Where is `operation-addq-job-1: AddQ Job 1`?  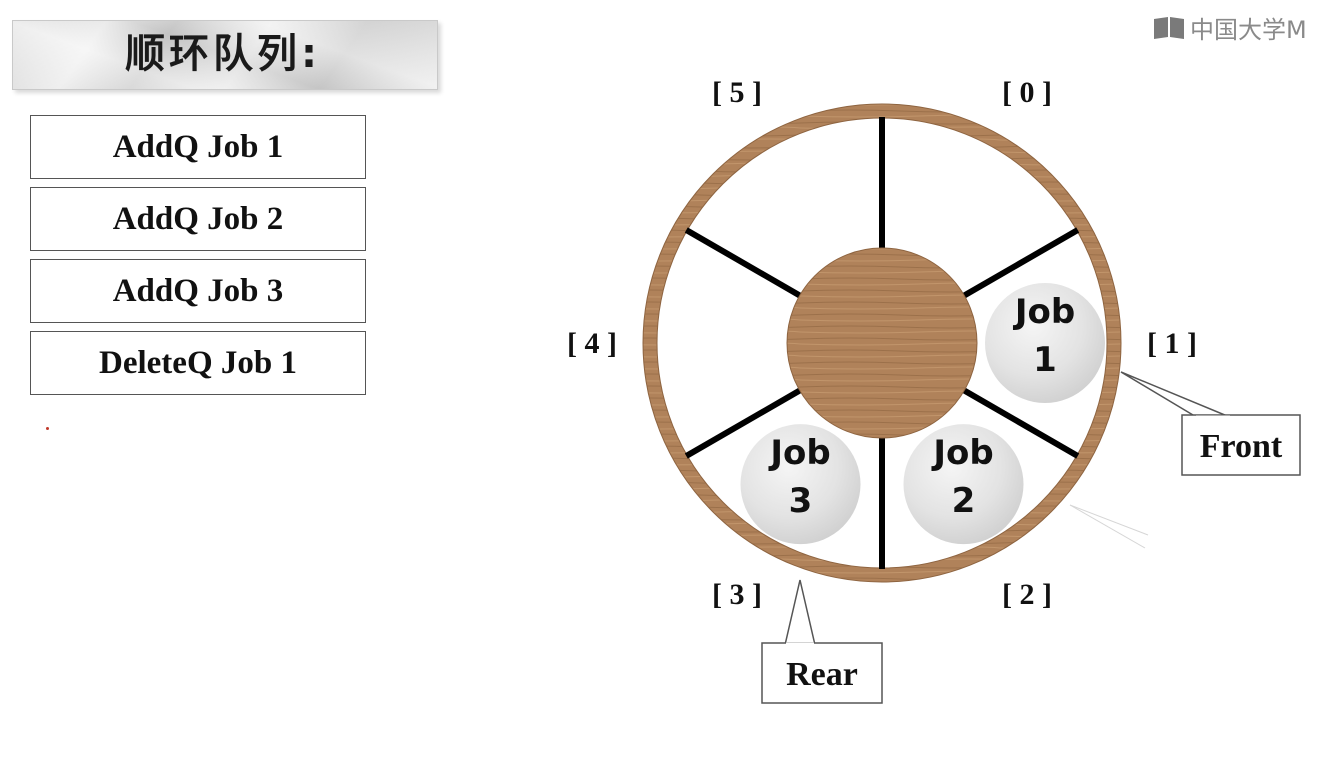 operation-addq-job-1: AddQ Job 1 is located at coordinates (198, 147).